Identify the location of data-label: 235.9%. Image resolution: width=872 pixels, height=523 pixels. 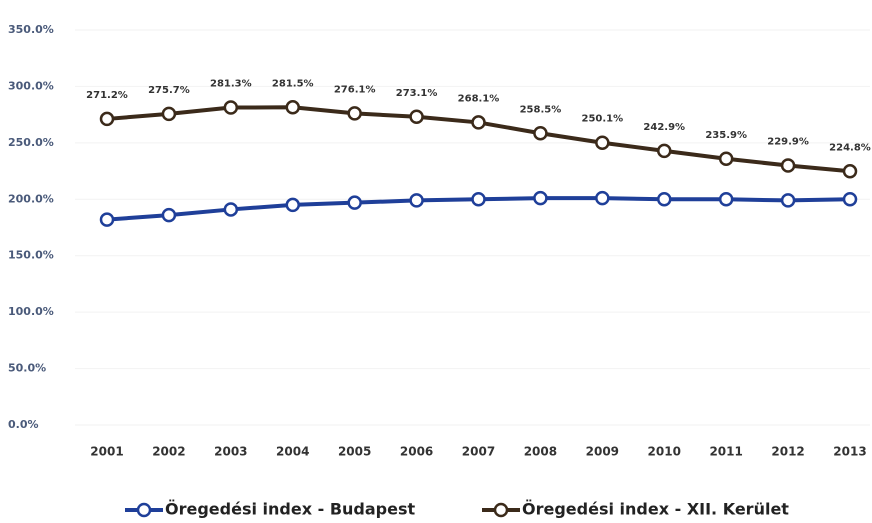
(726, 135).